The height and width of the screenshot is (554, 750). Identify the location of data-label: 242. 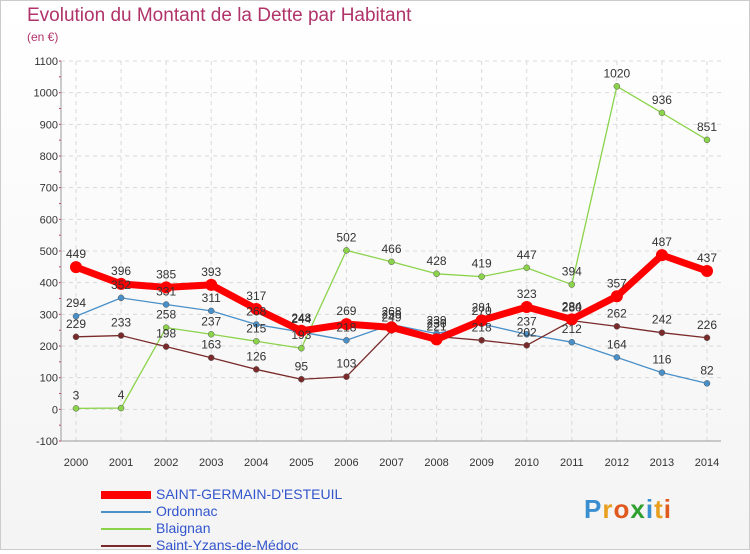
(662, 320).